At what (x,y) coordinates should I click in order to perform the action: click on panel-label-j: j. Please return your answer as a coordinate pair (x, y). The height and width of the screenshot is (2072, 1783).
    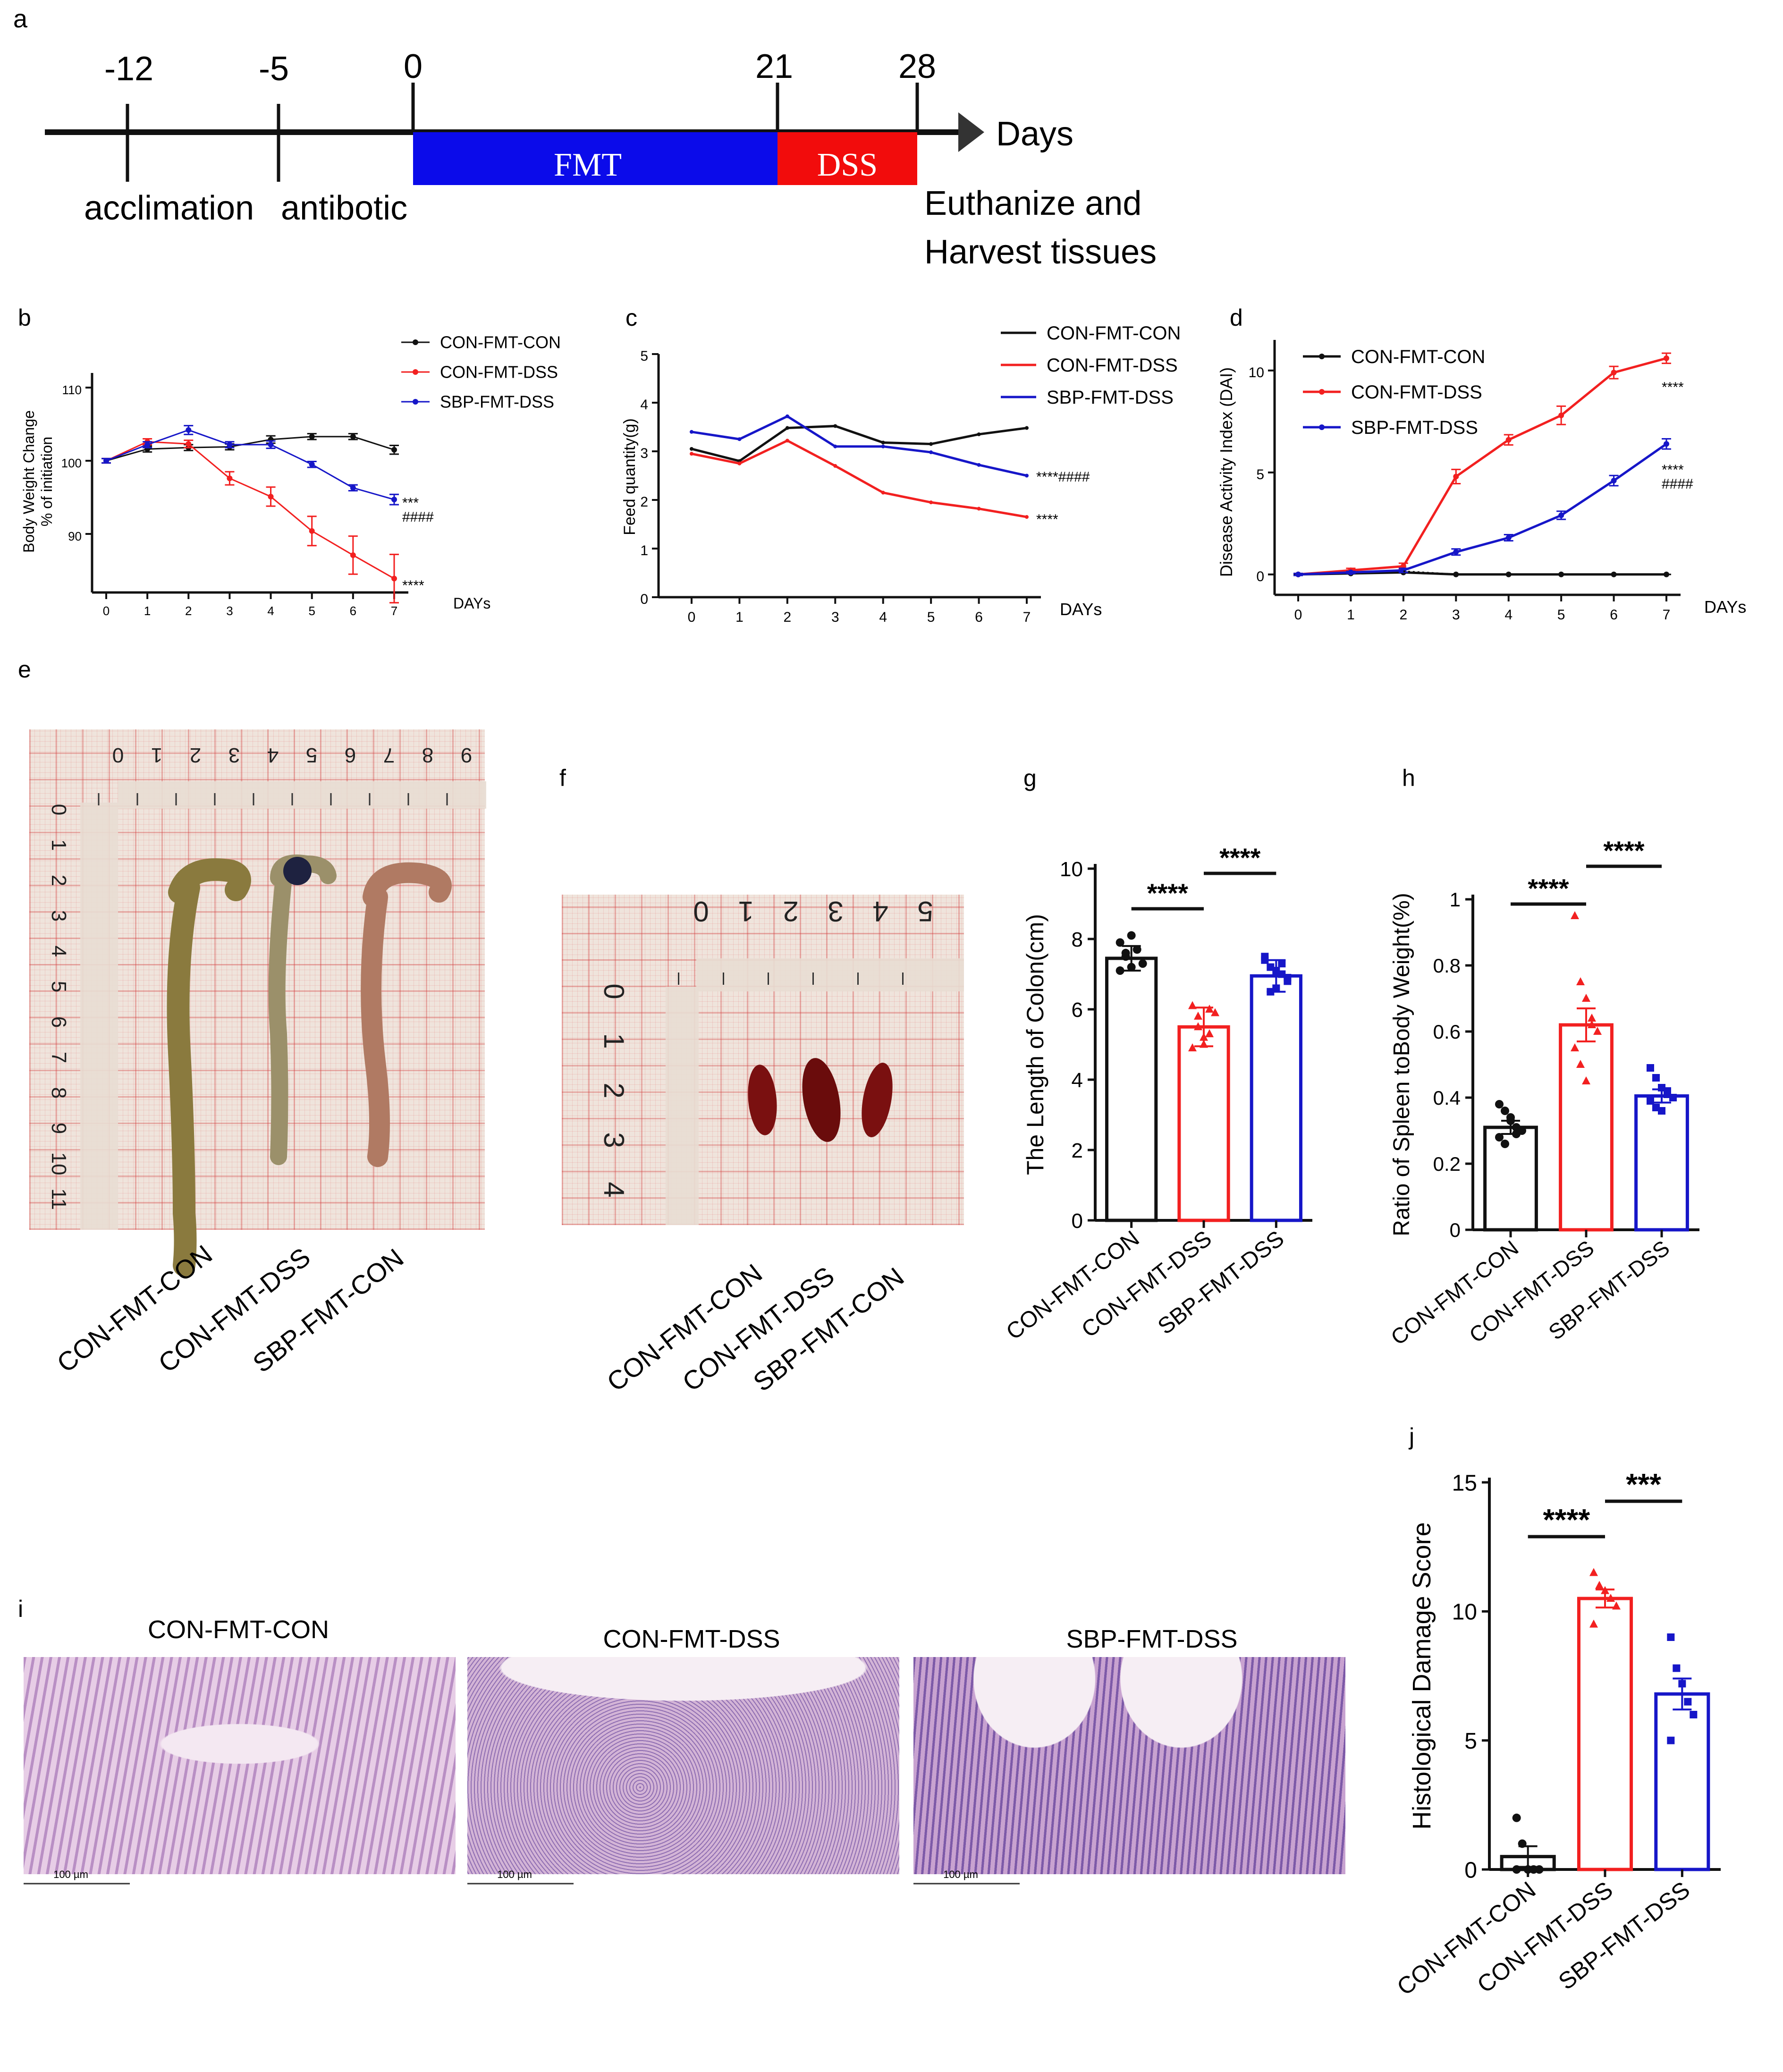
    Looking at the image, I should click on (1411, 1436).